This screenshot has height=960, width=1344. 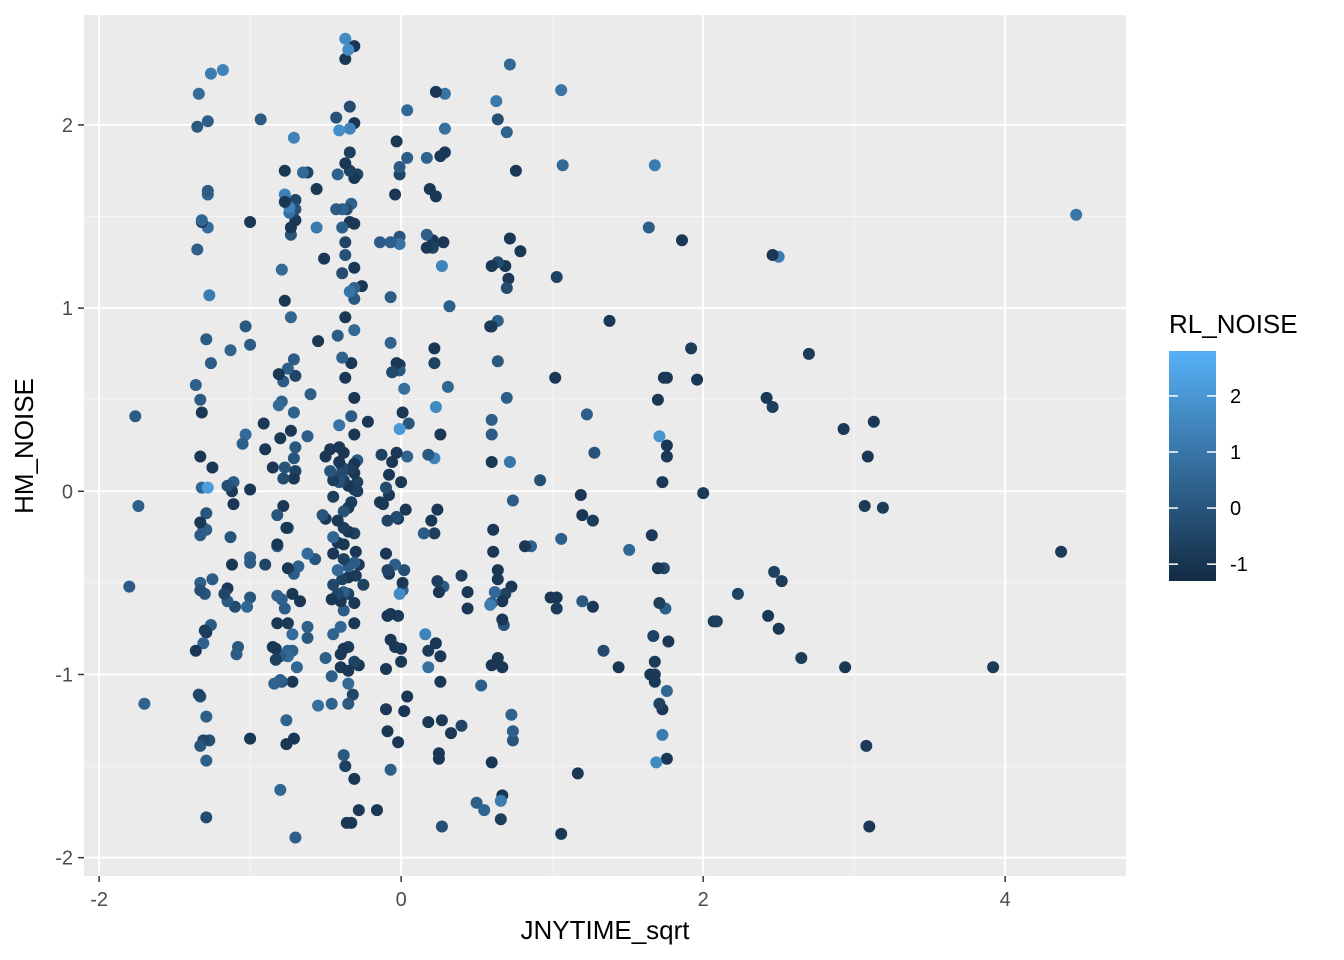 I want to click on legend-title: RL_NOISE, so click(x=1233, y=324).